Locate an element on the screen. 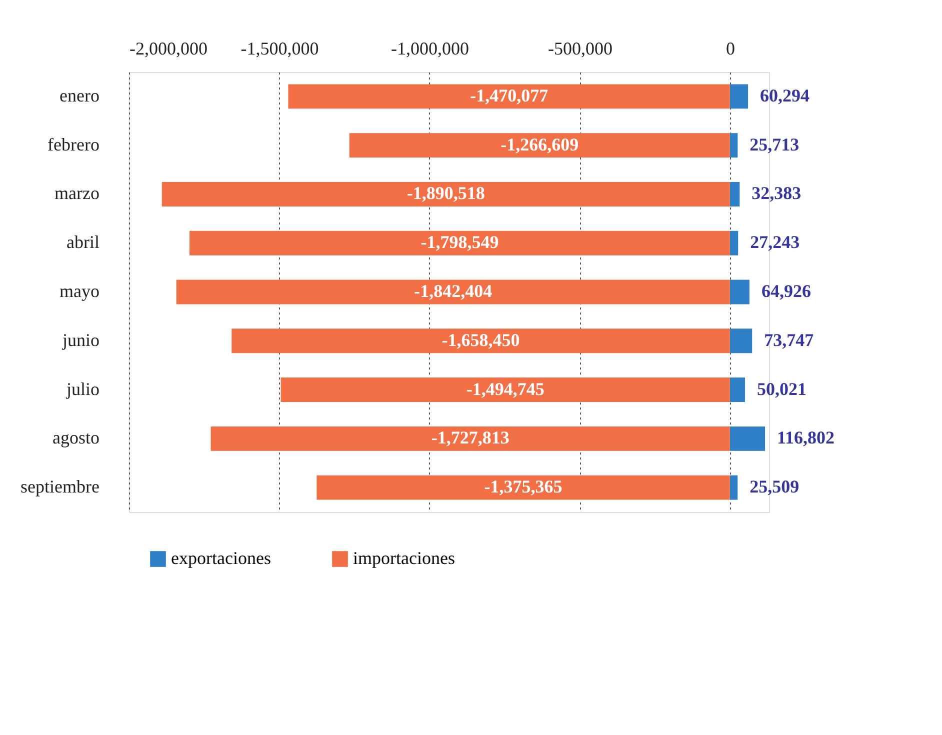 Image resolution: width=942 pixels, height=735 pixels. data-label: -1,890,518 is located at coordinates (445, 193).